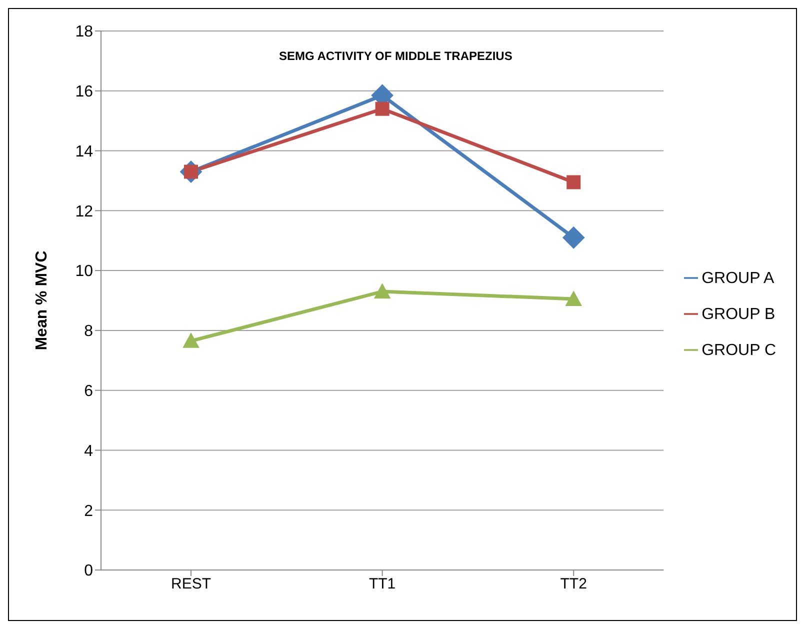  I want to click on x-tick-label: TT1, so click(382, 584).